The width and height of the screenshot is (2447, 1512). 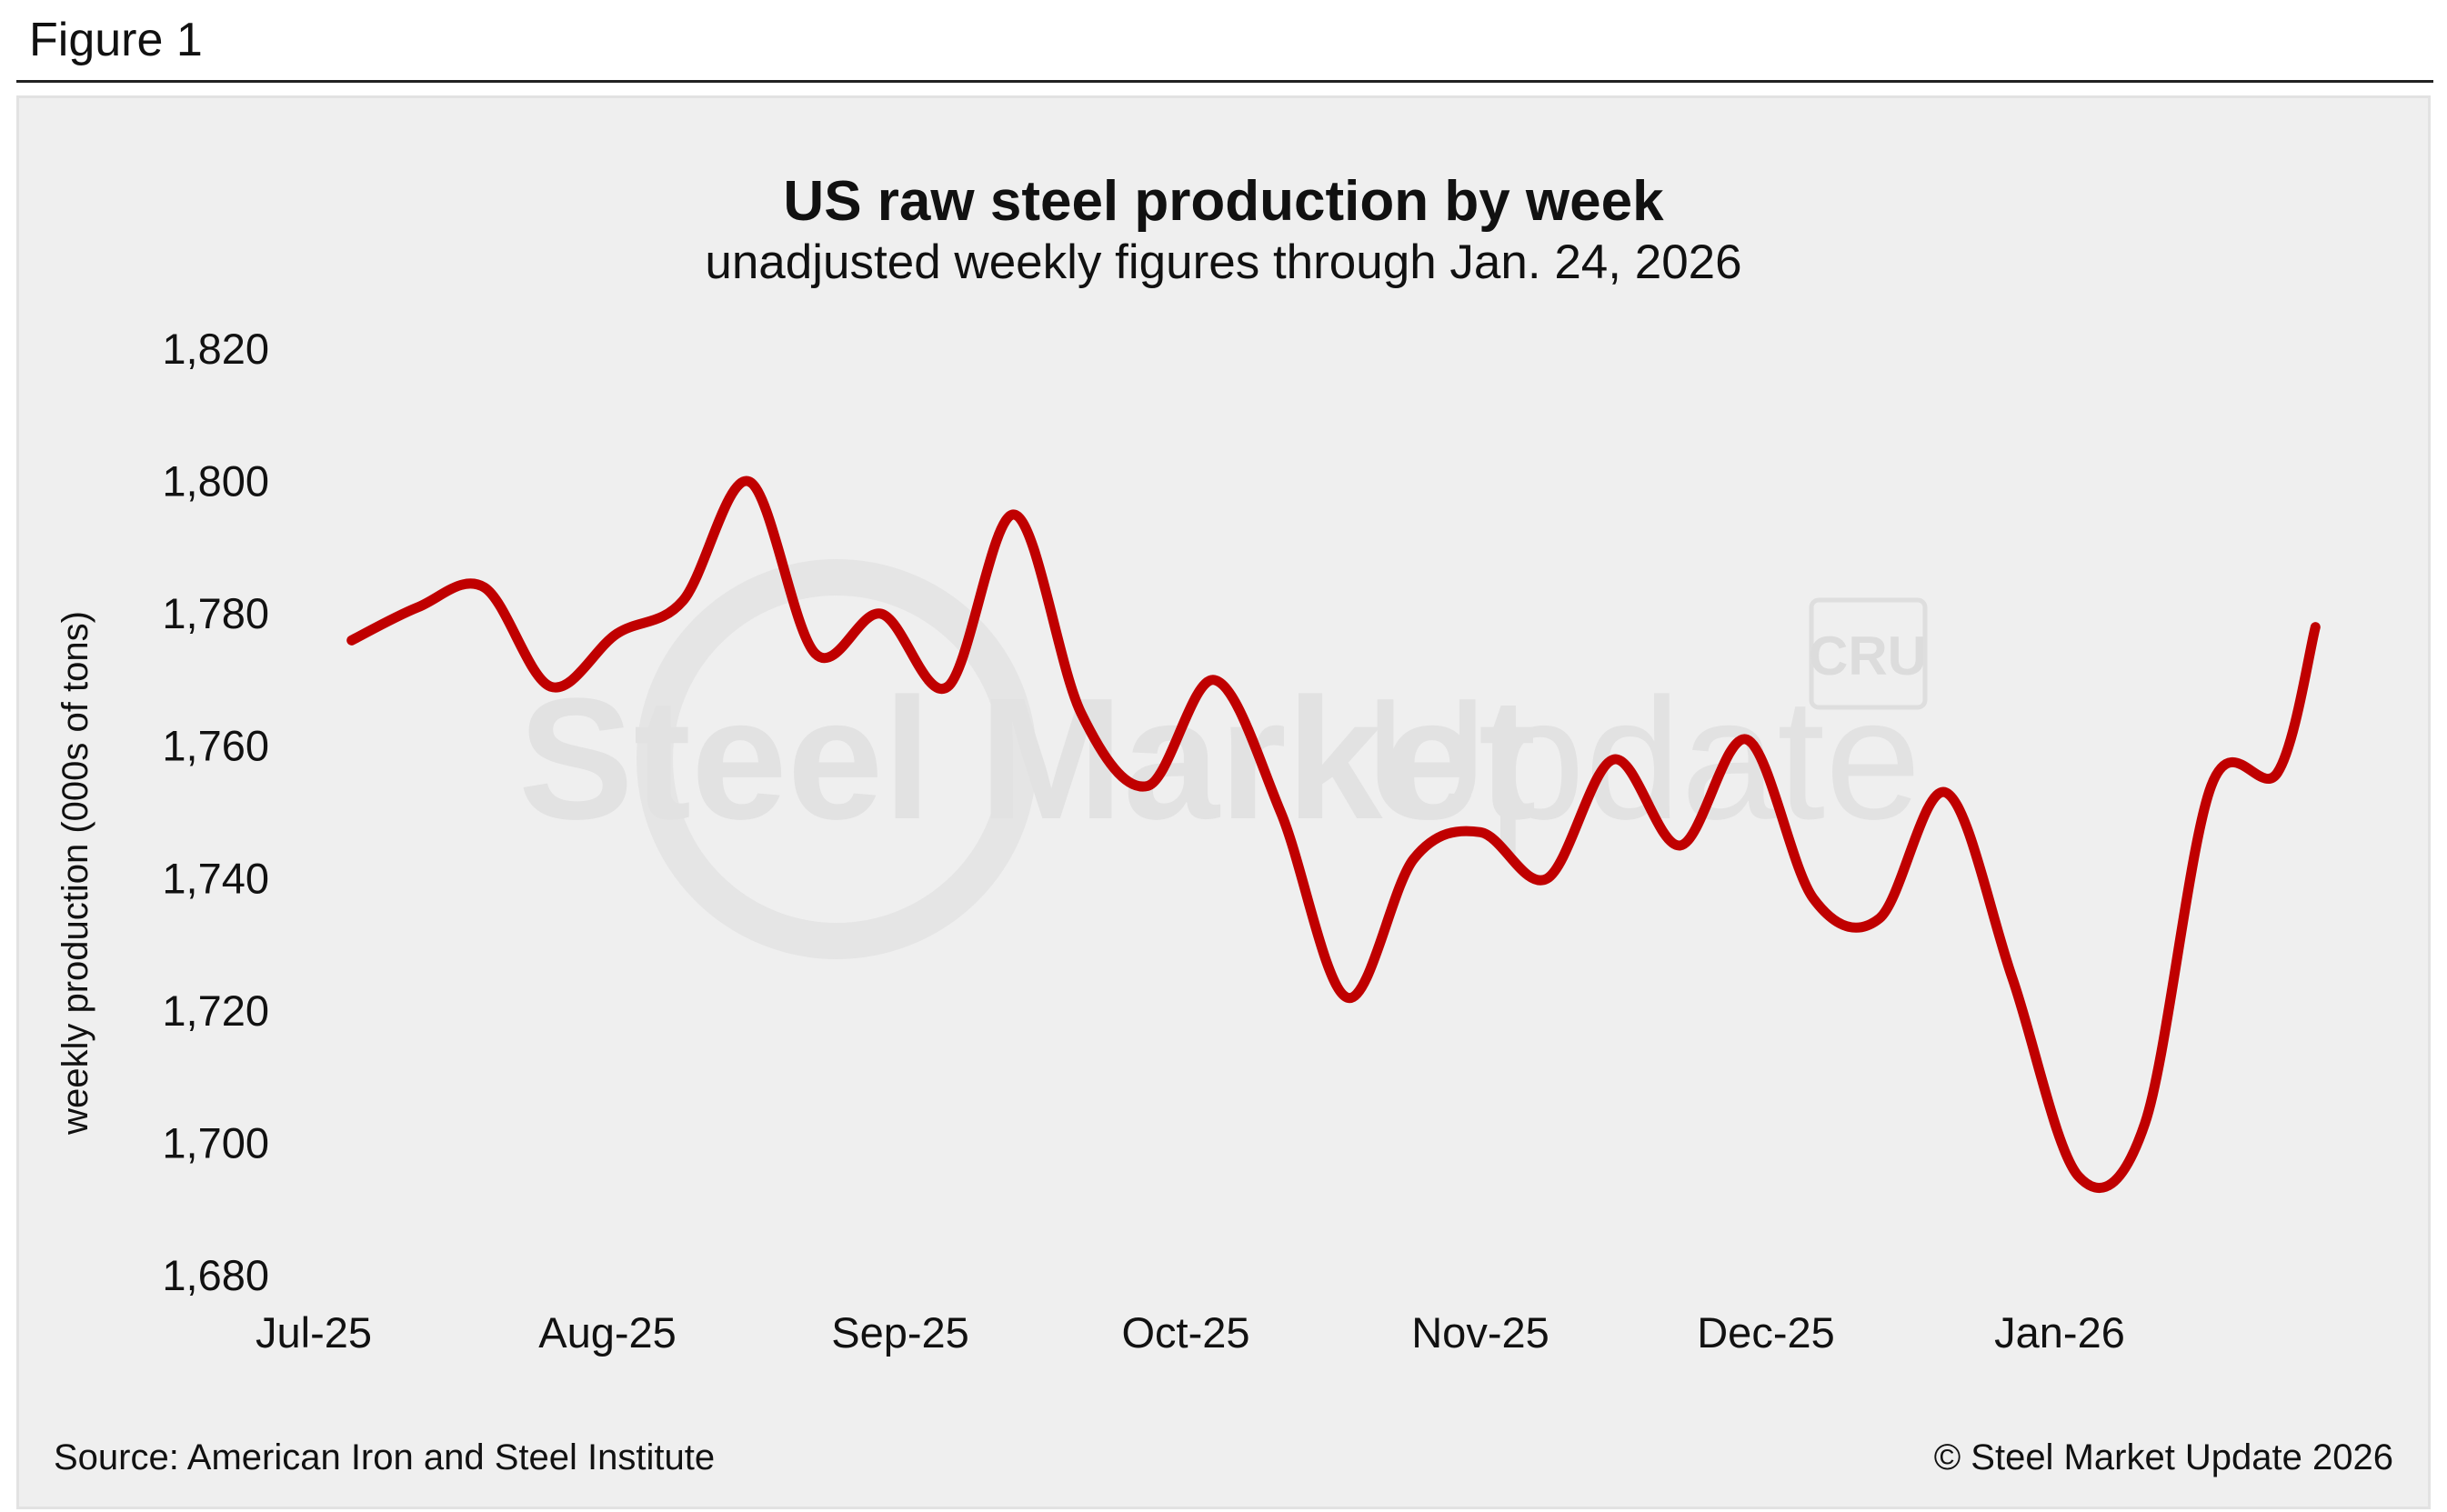 What do you see at coordinates (1480, 1332) in the screenshot?
I see `x-tick-label: Nov-25` at bounding box center [1480, 1332].